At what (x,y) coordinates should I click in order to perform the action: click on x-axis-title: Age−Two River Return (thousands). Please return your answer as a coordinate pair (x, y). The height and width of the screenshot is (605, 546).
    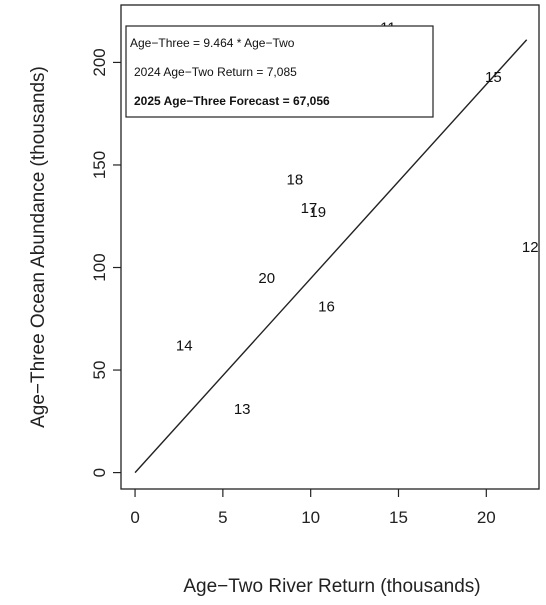
    Looking at the image, I should click on (331, 586).